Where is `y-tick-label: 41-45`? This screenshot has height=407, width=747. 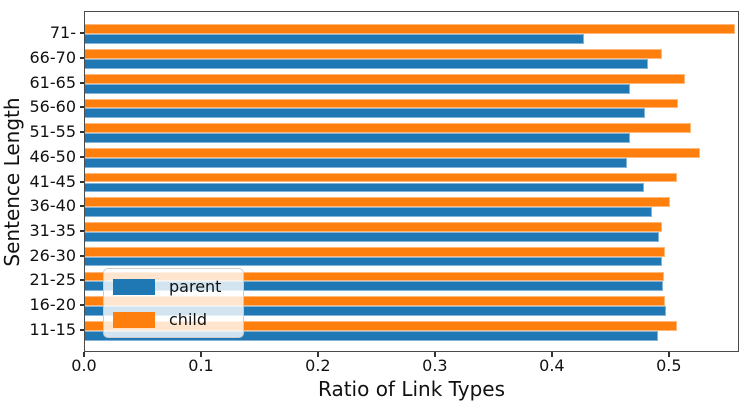
y-tick-label: 41-45 is located at coordinates (53, 181).